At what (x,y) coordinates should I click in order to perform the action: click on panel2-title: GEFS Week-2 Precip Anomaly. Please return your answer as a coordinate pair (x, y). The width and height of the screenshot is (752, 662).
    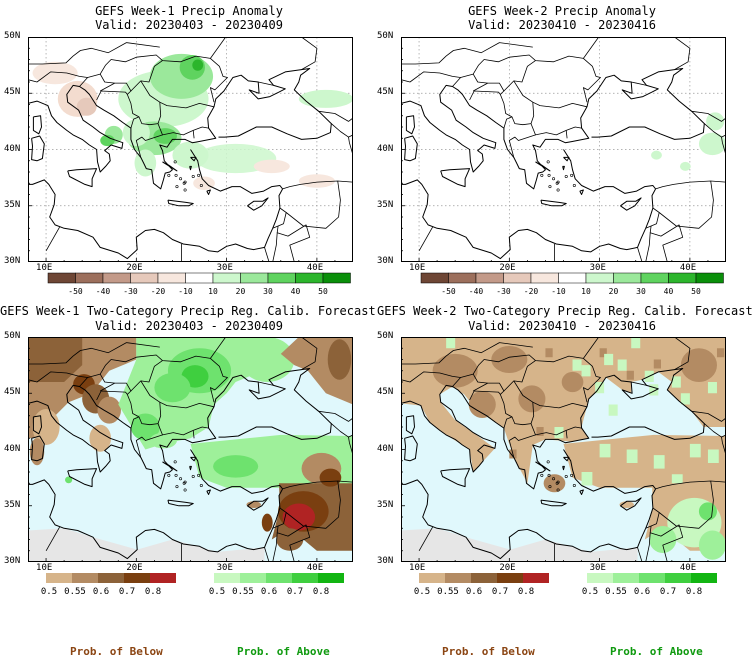
    Looking at the image, I should click on (562, 11).